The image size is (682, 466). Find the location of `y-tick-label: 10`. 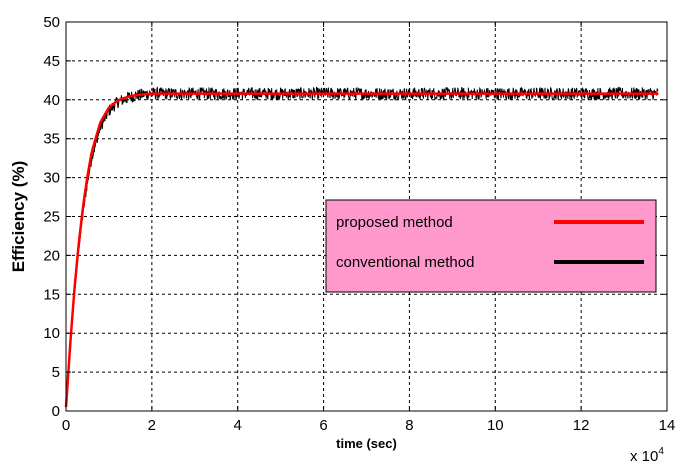

y-tick-label: 10 is located at coordinates (51, 333).